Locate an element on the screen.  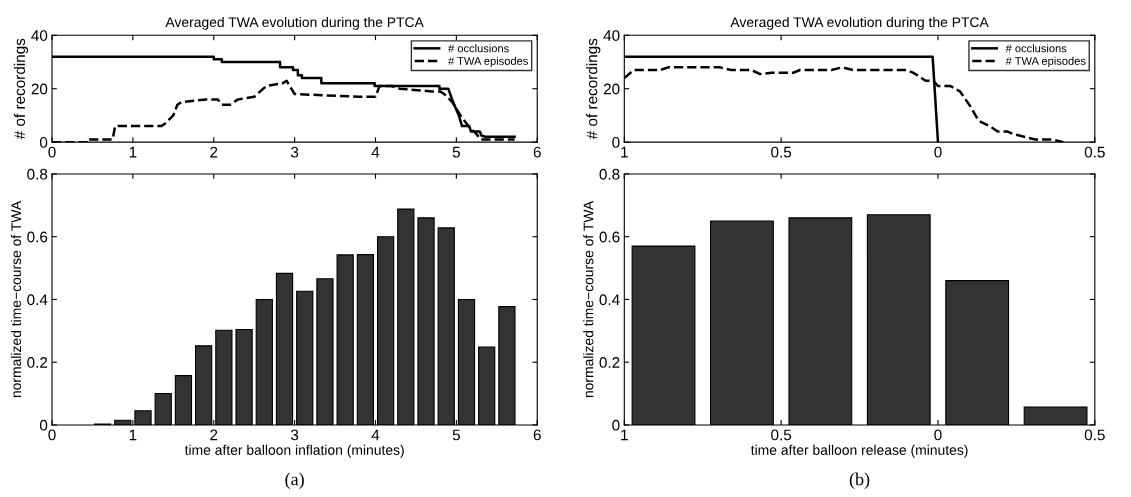
x-axis-title: time after balloon inflation (minutes) is located at coordinates (294, 451).